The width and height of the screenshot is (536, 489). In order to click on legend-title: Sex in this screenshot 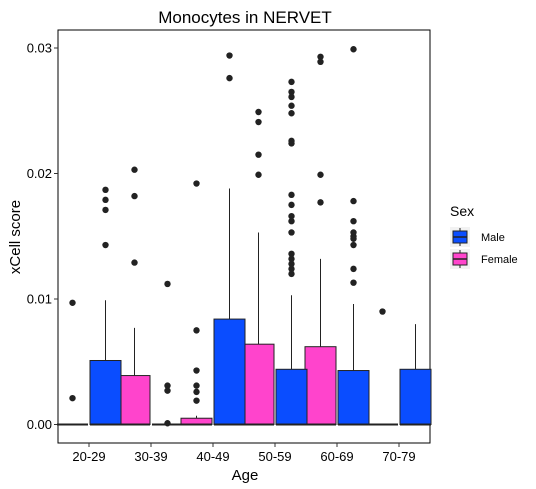, I will do `click(462, 211)`.